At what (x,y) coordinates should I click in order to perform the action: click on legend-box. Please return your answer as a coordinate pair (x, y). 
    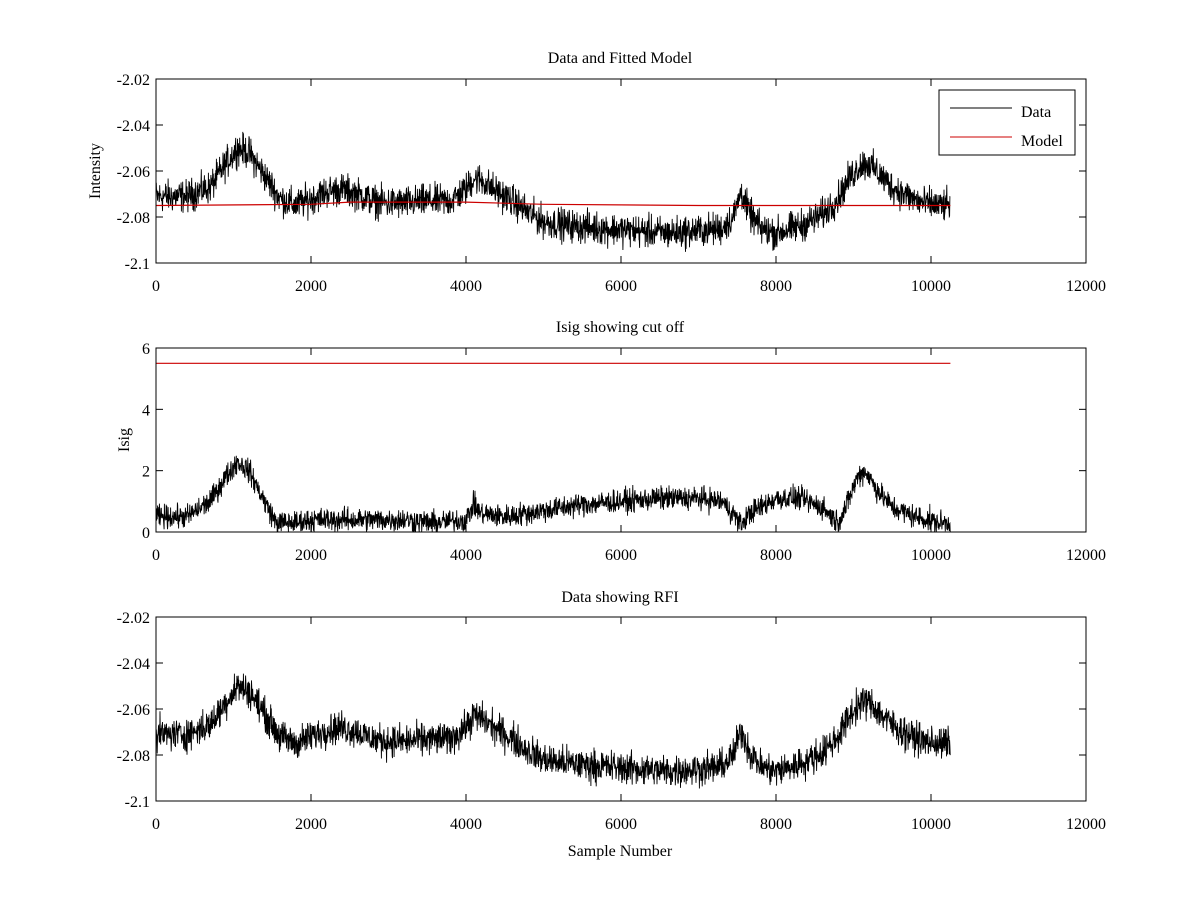
    Looking at the image, I should click on (1007, 122).